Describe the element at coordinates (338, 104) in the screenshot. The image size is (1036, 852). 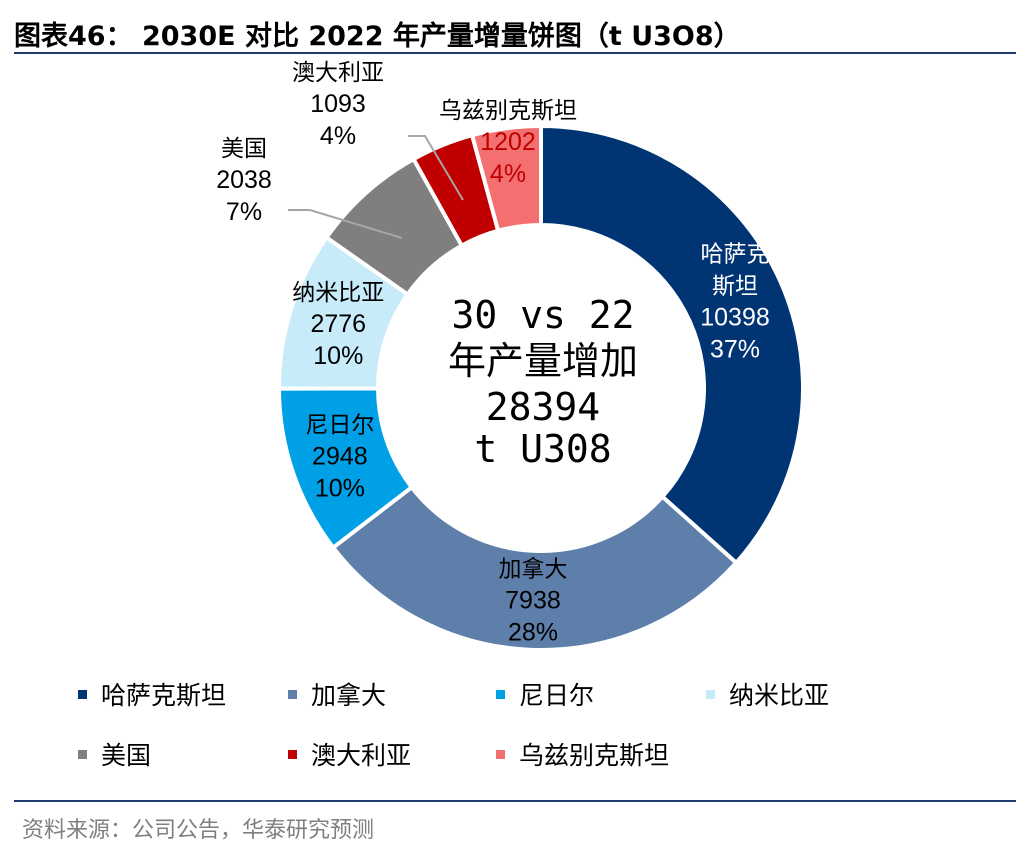
I see `slice-label-5-line-1: 1093` at that location.